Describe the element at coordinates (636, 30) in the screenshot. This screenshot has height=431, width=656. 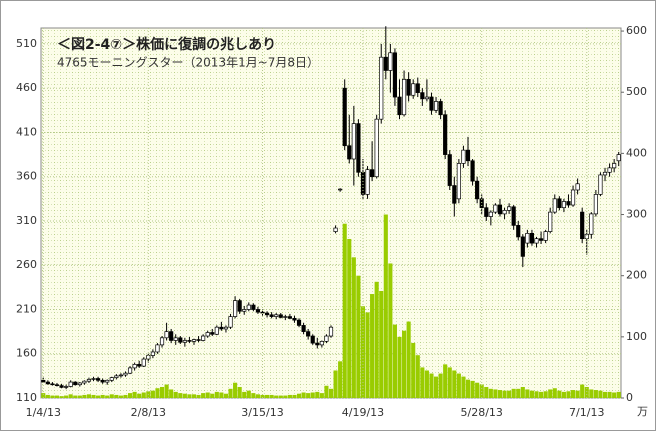
I see `y2-tick-label: 600` at that location.